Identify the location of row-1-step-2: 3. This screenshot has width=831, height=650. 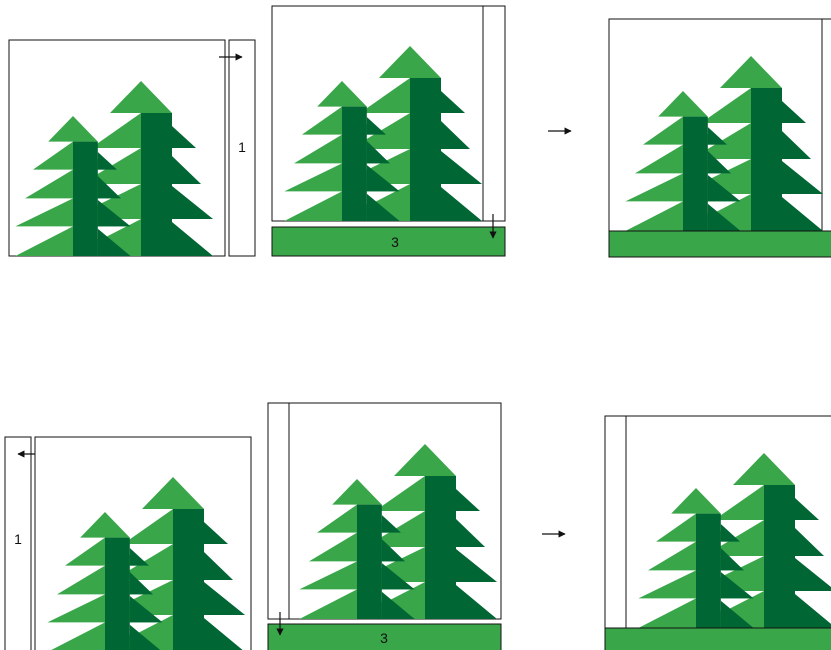
(388, 131).